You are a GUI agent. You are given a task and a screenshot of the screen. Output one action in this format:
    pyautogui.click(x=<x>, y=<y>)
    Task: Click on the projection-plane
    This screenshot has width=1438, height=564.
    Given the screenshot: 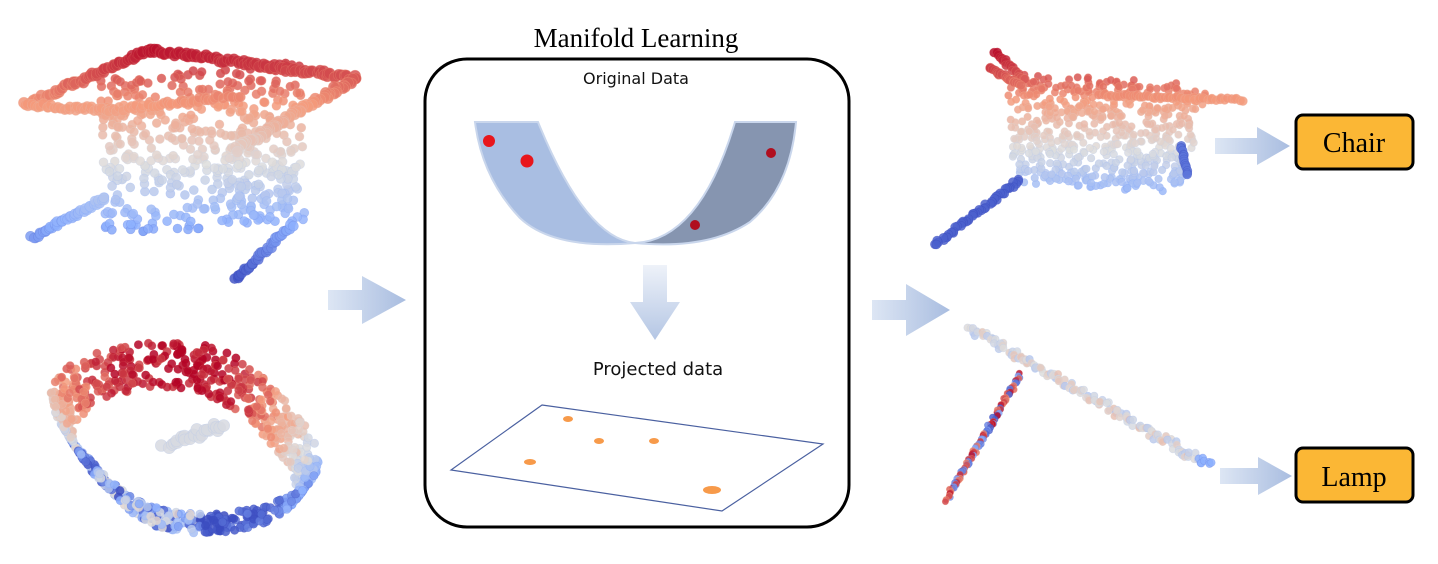 What is the action you would take?
    pyautogui.click(x=637, y=458)
    